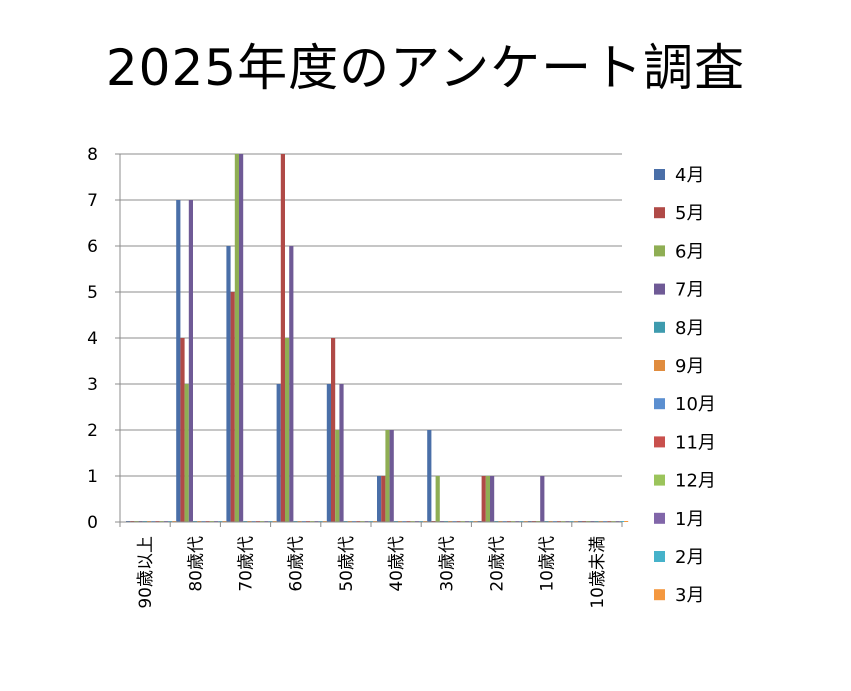  What do you see at coordinates (689, 366) in the screenshot?
I see `legend-label: 9月` at bounding box center [689, 366].